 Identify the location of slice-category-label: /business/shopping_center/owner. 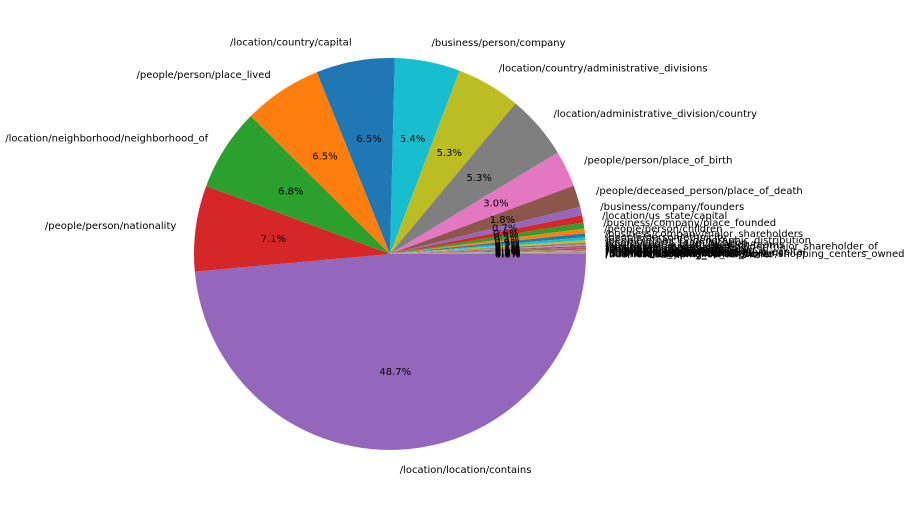
(690, 254).